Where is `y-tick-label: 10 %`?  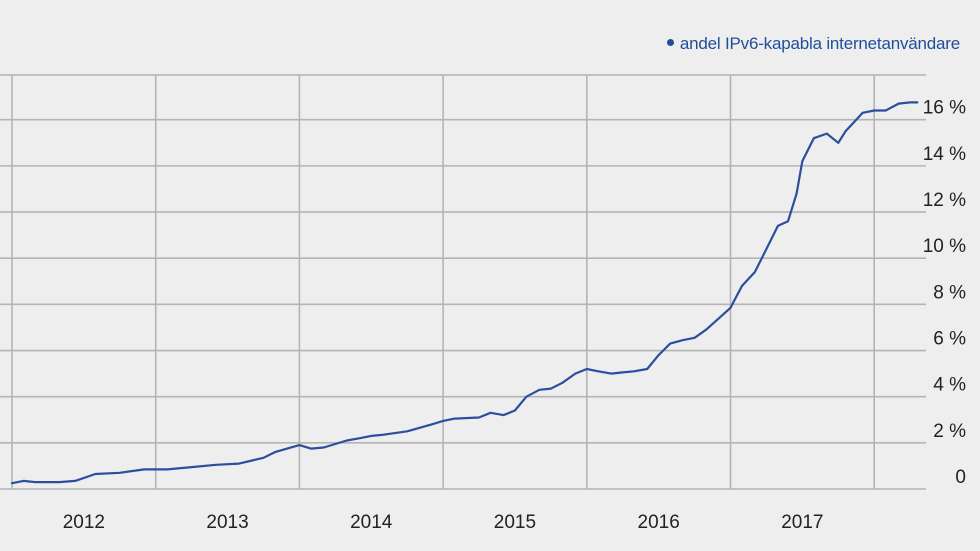 y-tick-label: 10 % is located at coordinates (944, 246).